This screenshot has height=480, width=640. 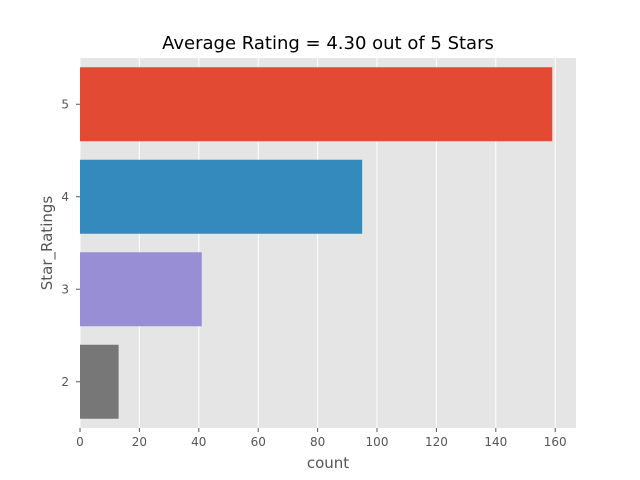 I want to click on y-tick-label: 5, so click(x=65, y=104).